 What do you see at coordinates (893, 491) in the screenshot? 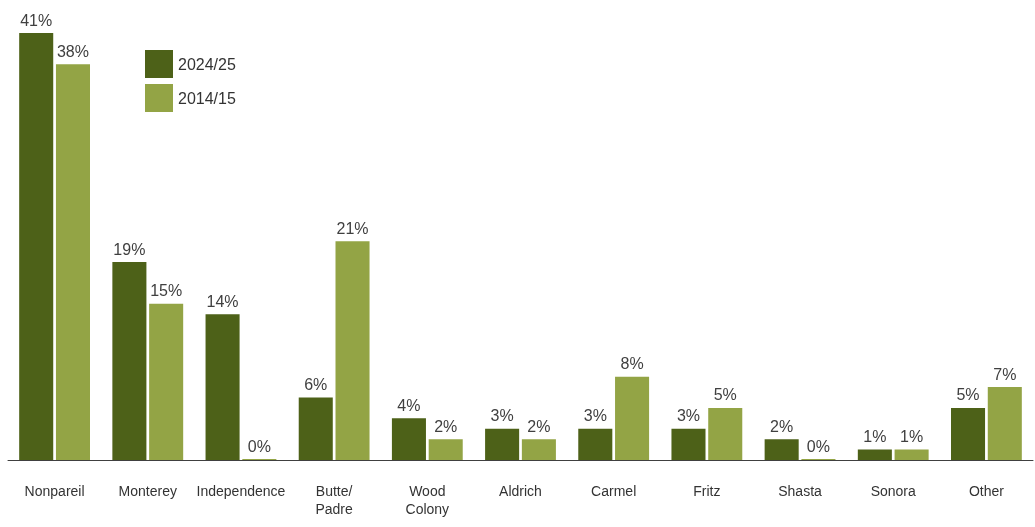
I see `x-tick-label: Sonora` at bounding box center [893, 491].